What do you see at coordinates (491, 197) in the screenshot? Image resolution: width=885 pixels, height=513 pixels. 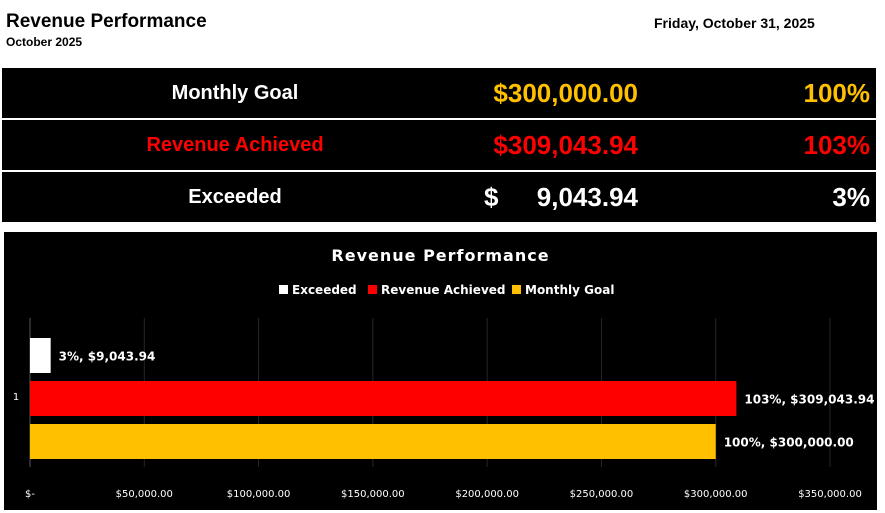 I see `kpi-currency-symbol: $` at bounding box center [491, 197].